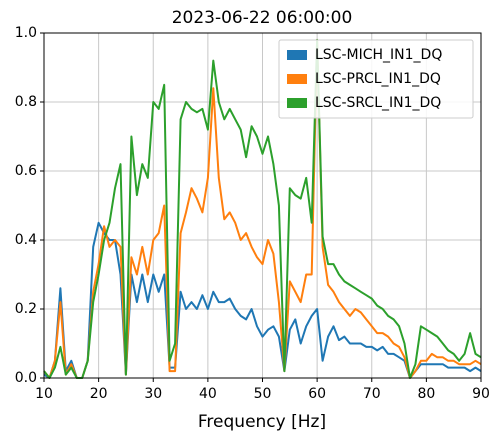 Image resolution: width=500 pixels, height=448 pixels. What do you see at coordinates (26, 171) in the screenshot?
I see `y-tick-label: 0.6` at bounding box center [26, 171].